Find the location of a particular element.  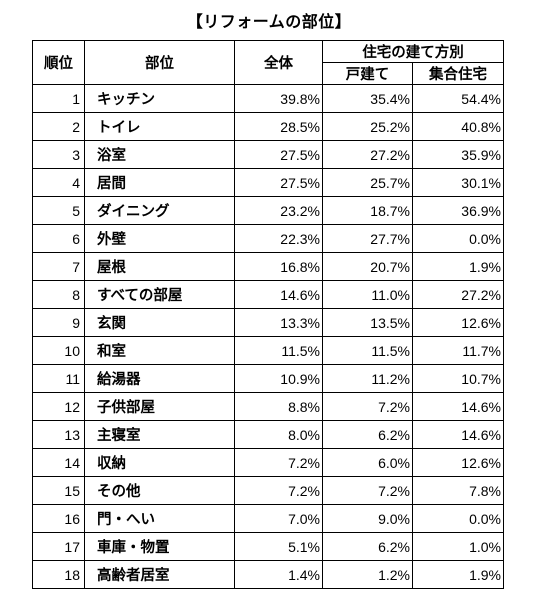

table-row: 6 外壁 22.3% 27.7% 0.0% is located at coordinates (268, 238).